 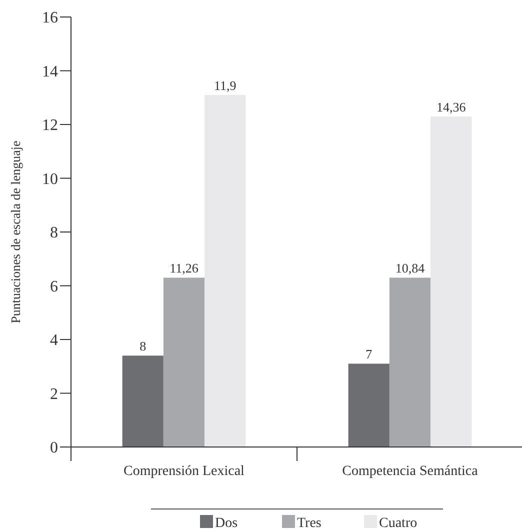 What do you see at coordinates (398, 523) in the screenshot?
I see `legend-label: Cuatro` at bounding box center [398, 523].